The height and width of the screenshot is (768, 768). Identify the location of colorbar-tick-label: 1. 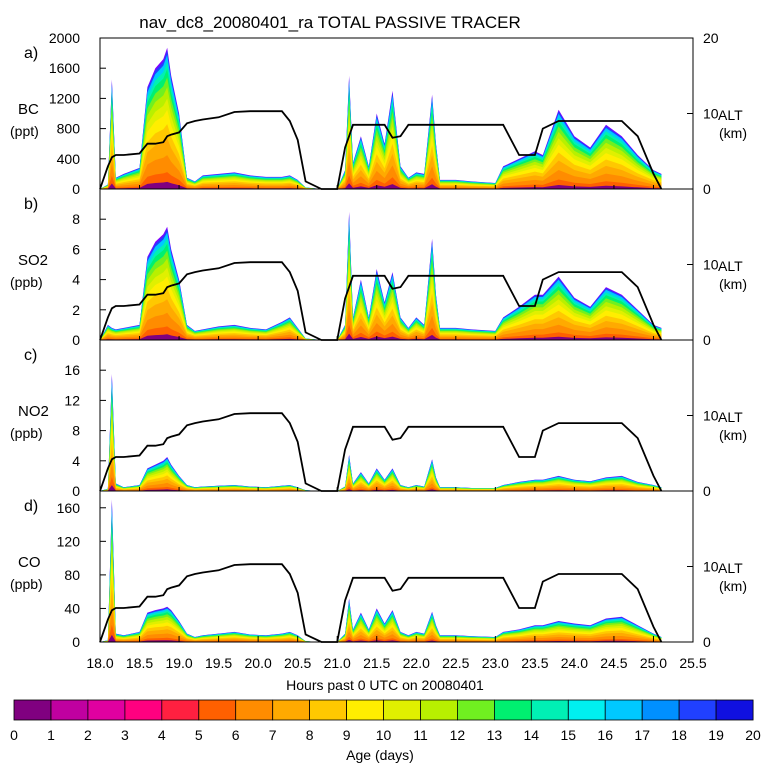
(51, 735).